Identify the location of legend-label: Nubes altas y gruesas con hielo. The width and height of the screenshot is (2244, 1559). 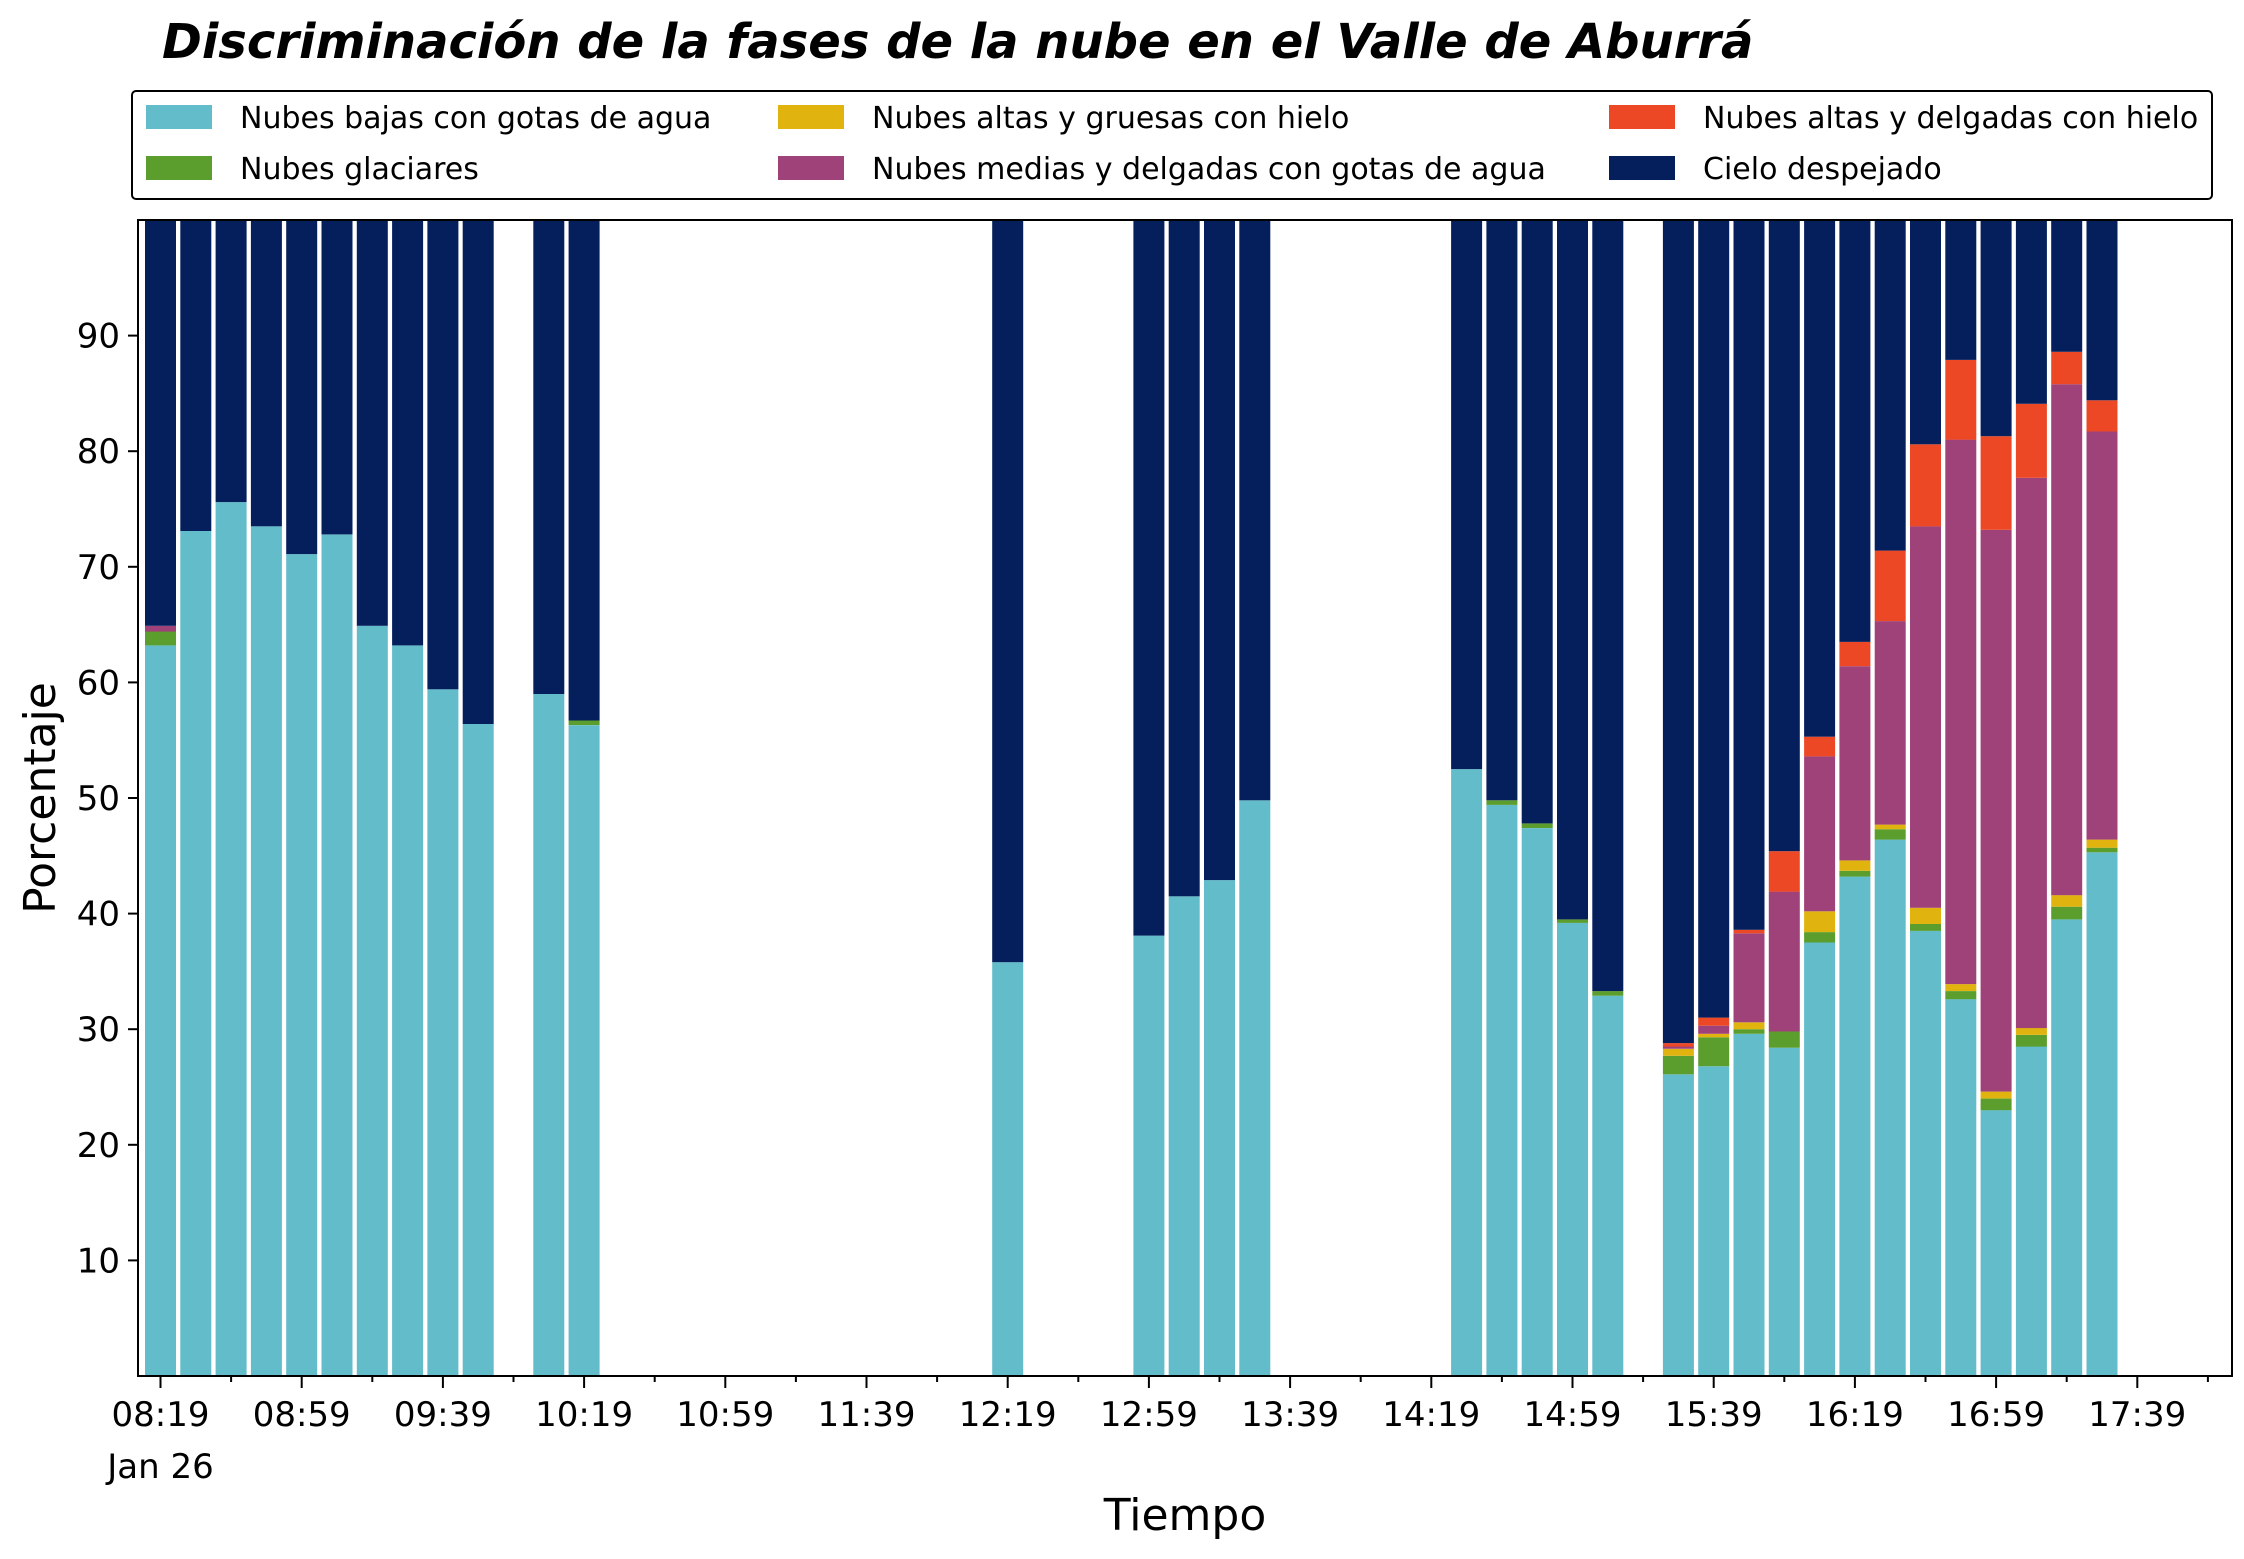
(1110, 118).